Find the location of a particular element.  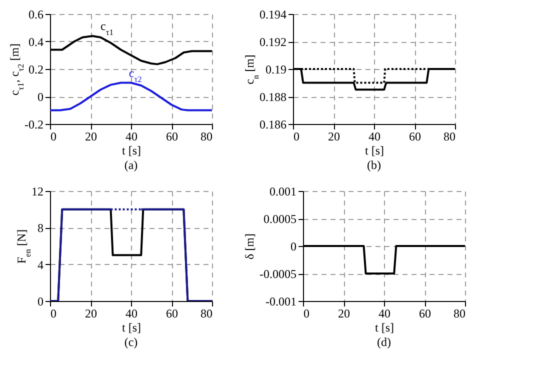

text: (d) is located at coordinates (384, 342).